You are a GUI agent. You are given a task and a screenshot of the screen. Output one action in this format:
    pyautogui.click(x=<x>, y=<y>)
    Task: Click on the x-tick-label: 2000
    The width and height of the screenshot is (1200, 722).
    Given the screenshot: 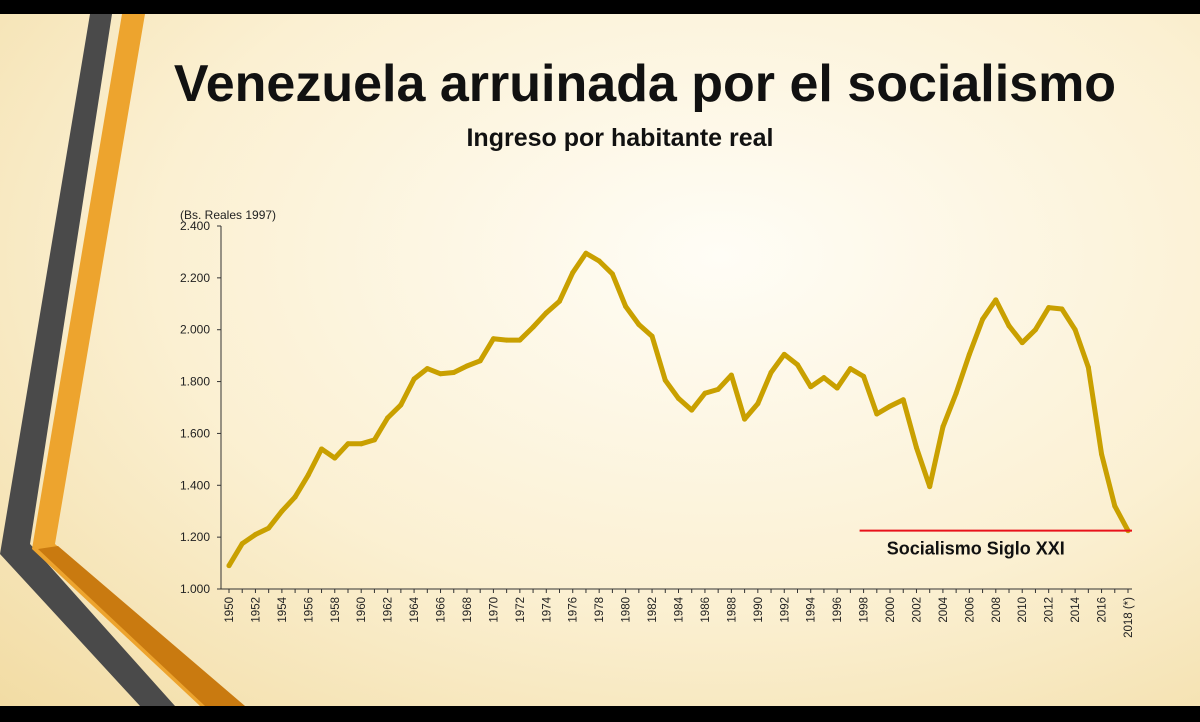 What is the action you would take?
    pyautogui.click(x=891, y=610)
    